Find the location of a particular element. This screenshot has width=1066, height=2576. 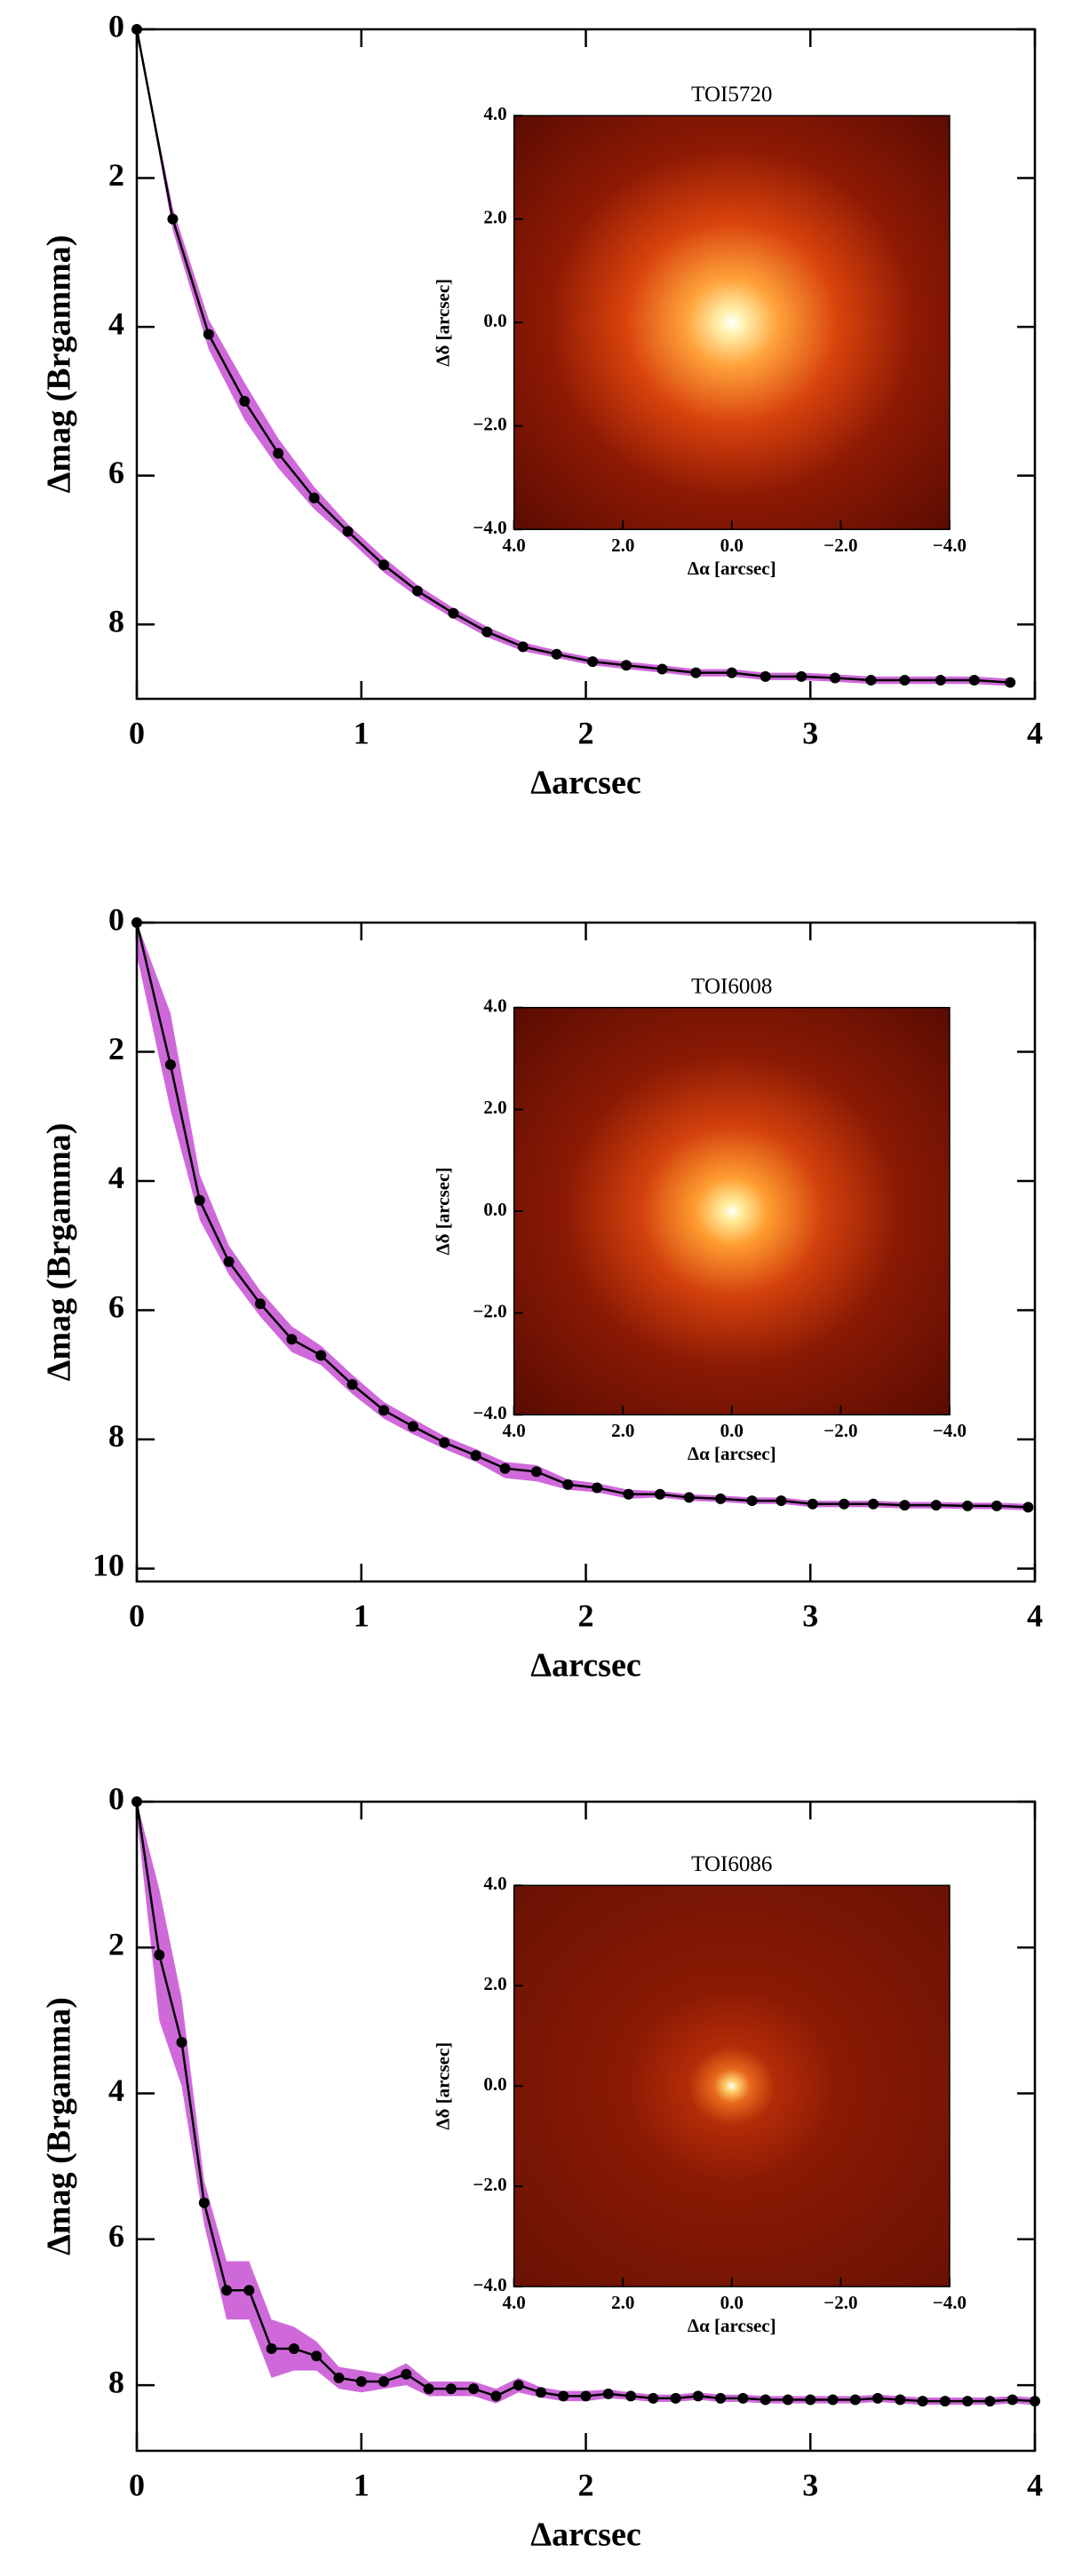

y-tick-label: 10 is located at coordinates (108, 1566).